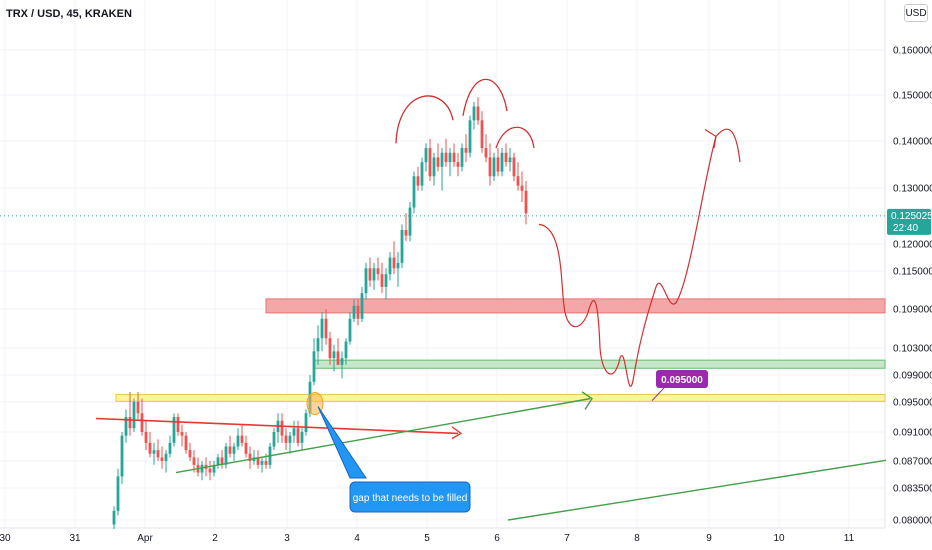 Image resolution: width=932 pixels, height=550 pixels. I want to click on projected-path-arrowhead, so click(710, 138).